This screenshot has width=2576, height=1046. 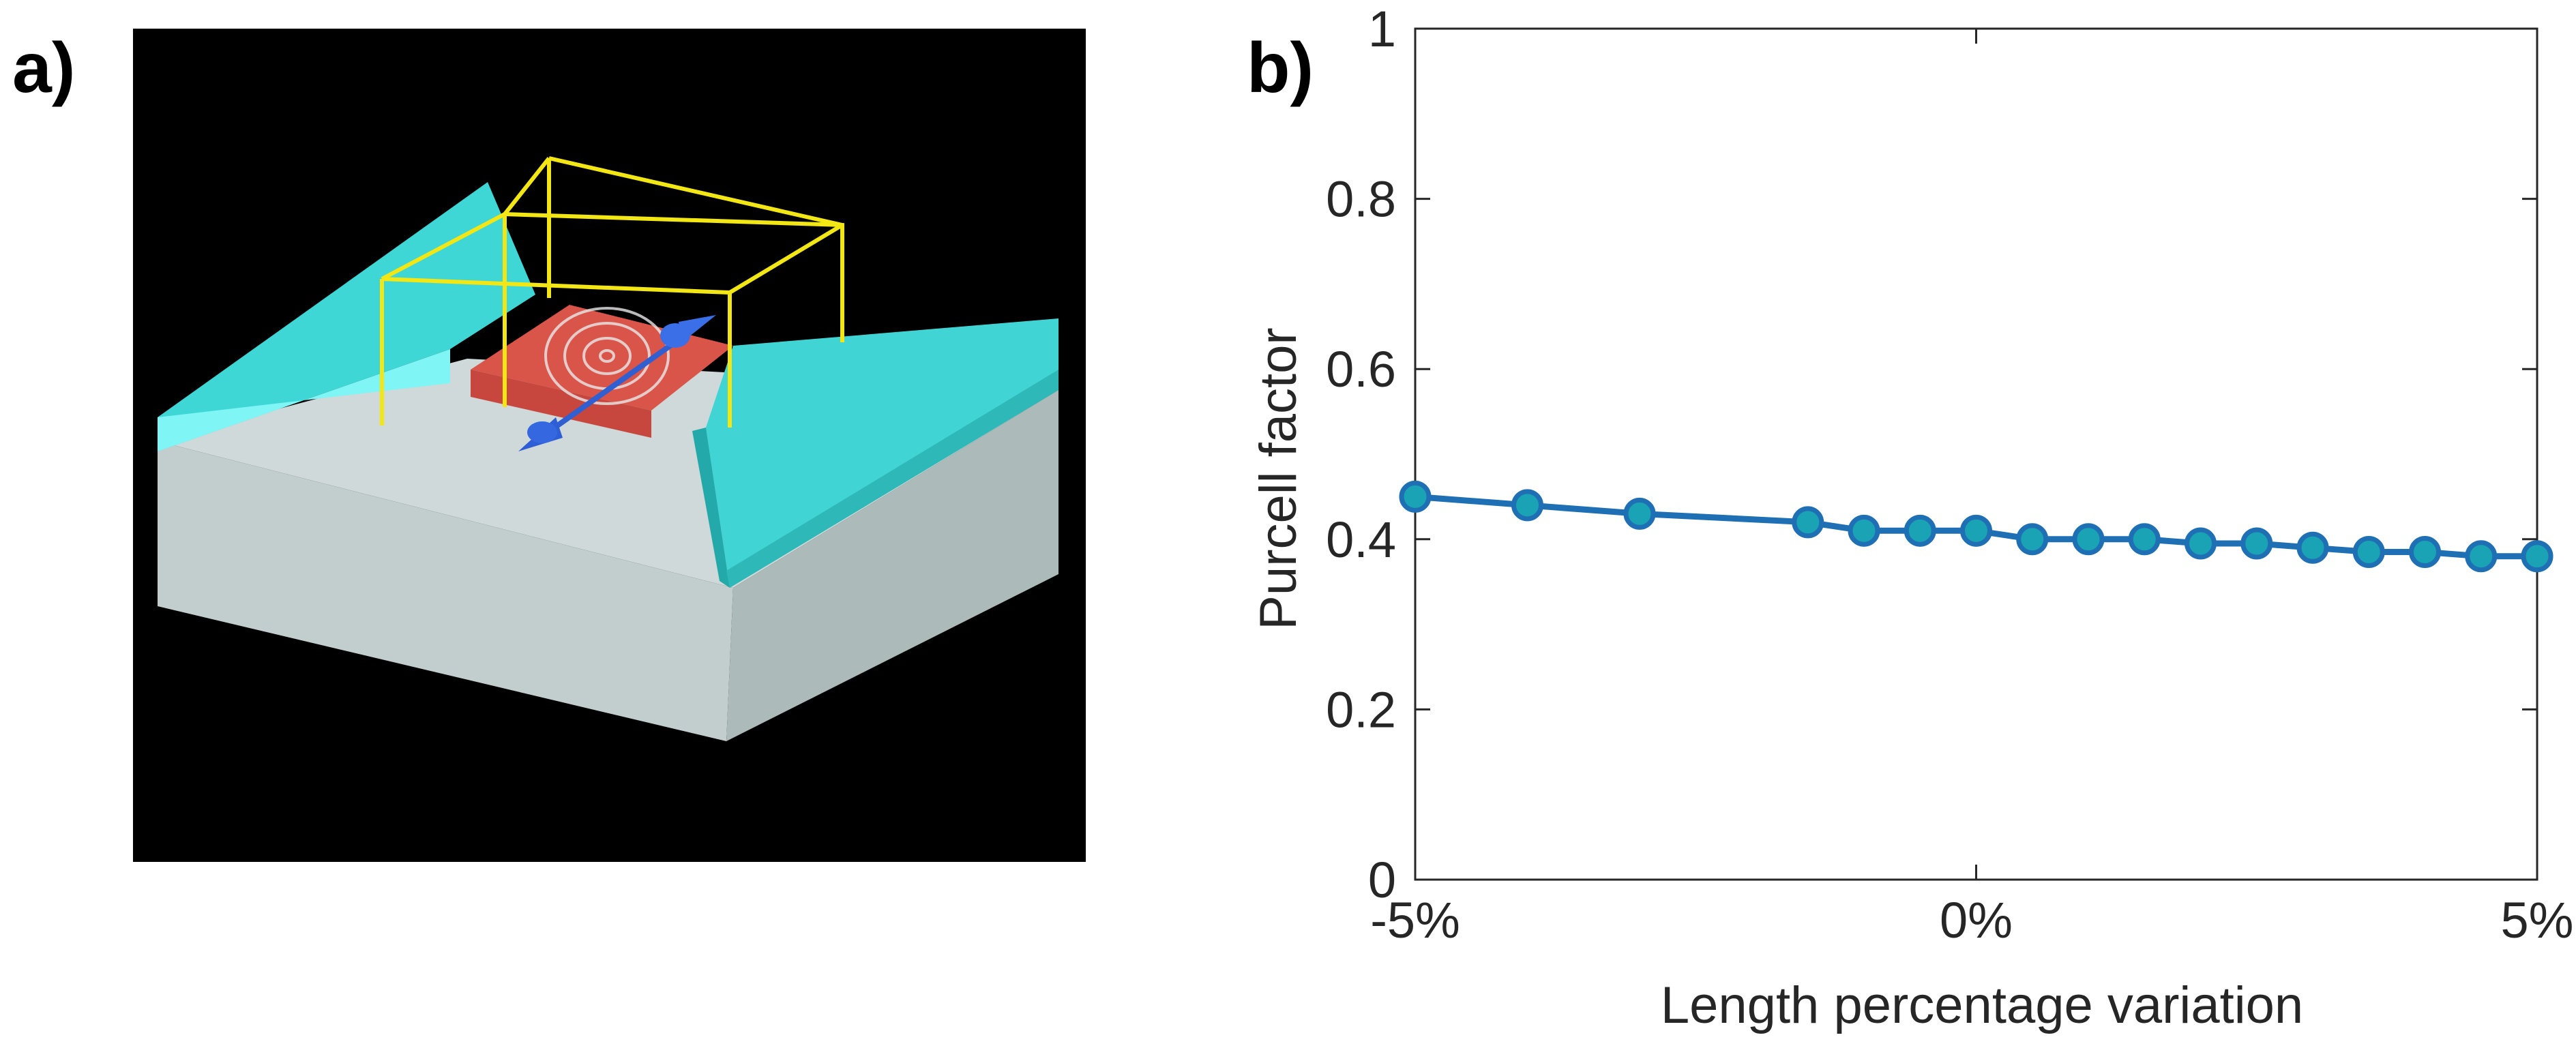 I want to click on y-tick-label: 0.6, so click(x=1361, y=369).